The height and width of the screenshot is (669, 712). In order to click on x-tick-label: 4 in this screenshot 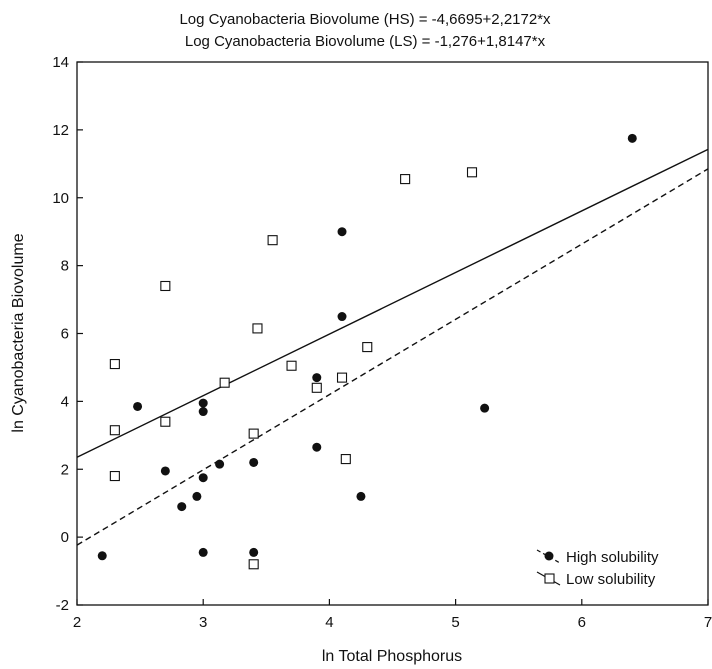, I will do `click(329, 622)`.